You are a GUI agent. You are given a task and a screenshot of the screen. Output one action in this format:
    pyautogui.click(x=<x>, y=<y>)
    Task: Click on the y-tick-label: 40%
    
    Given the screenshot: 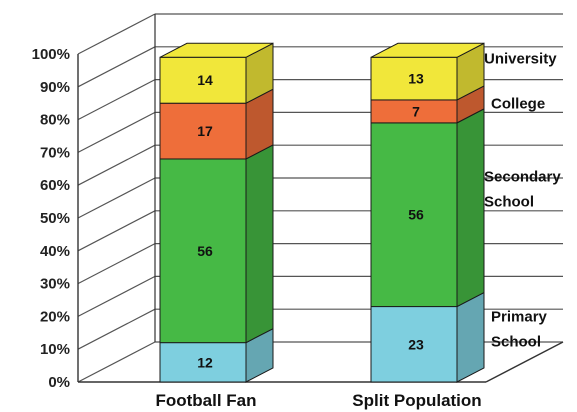 What is the action you would take?
    pyautogui.click(x=55, y=251)
    